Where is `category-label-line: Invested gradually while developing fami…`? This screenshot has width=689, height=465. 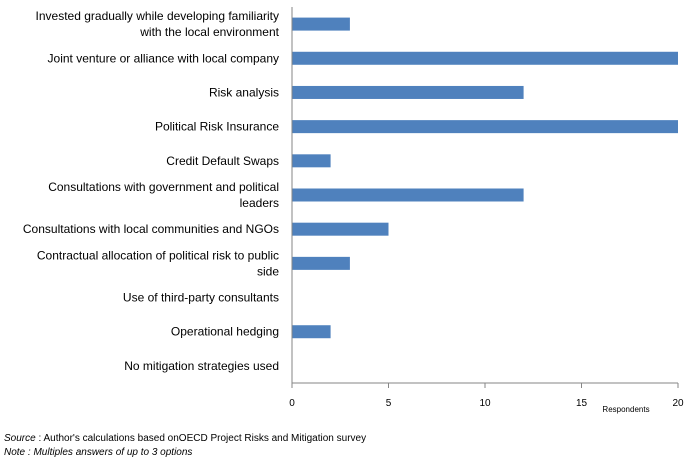 category-label-line: Invested gradually while developing fami… is located at coordinates (157, 16).